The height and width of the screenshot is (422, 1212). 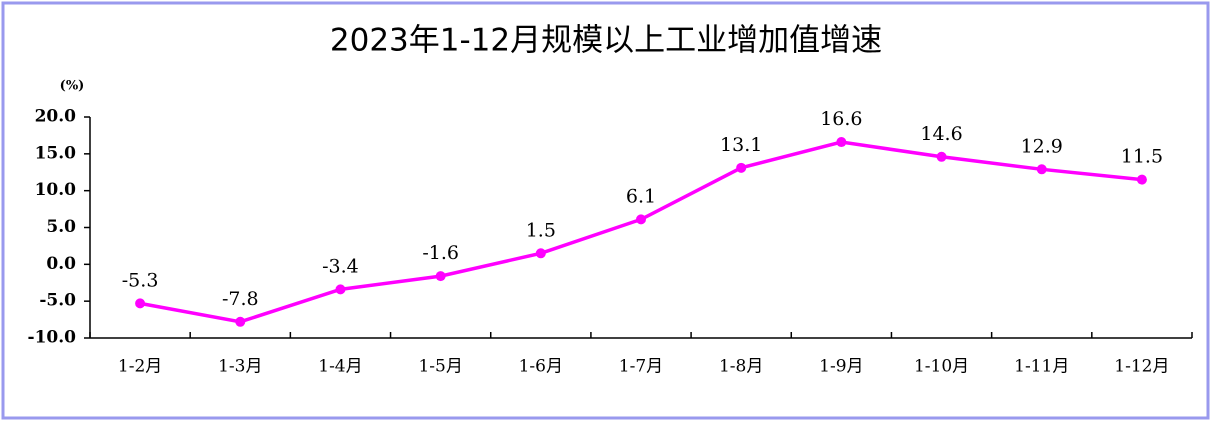 I want to click on x-tick-label: 1-5月, so click(x=440, y=367).